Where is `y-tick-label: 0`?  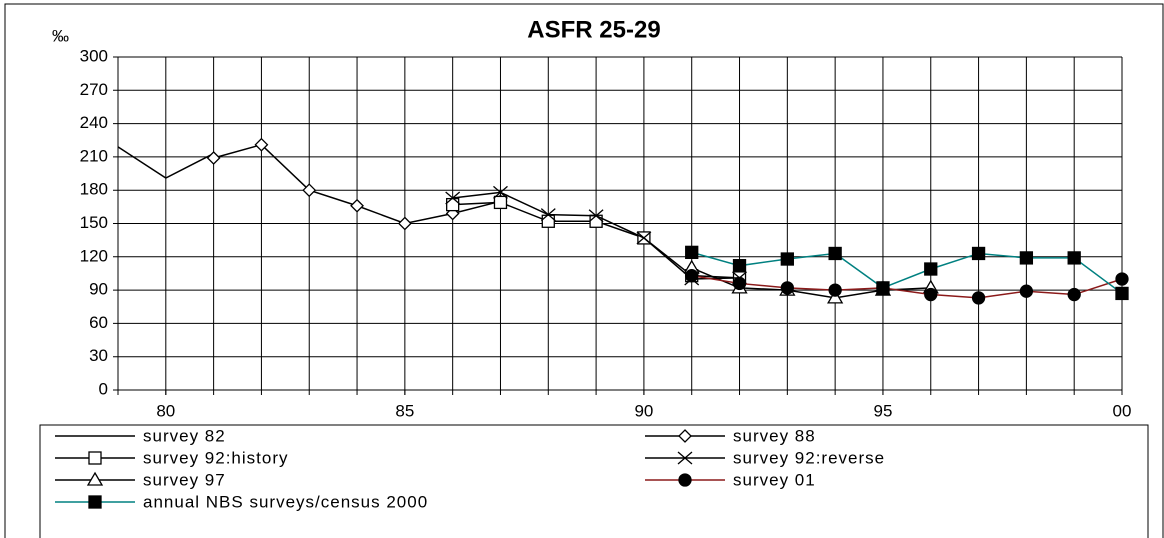
y-tick-label: 0 is located at coordinates (103, 388).